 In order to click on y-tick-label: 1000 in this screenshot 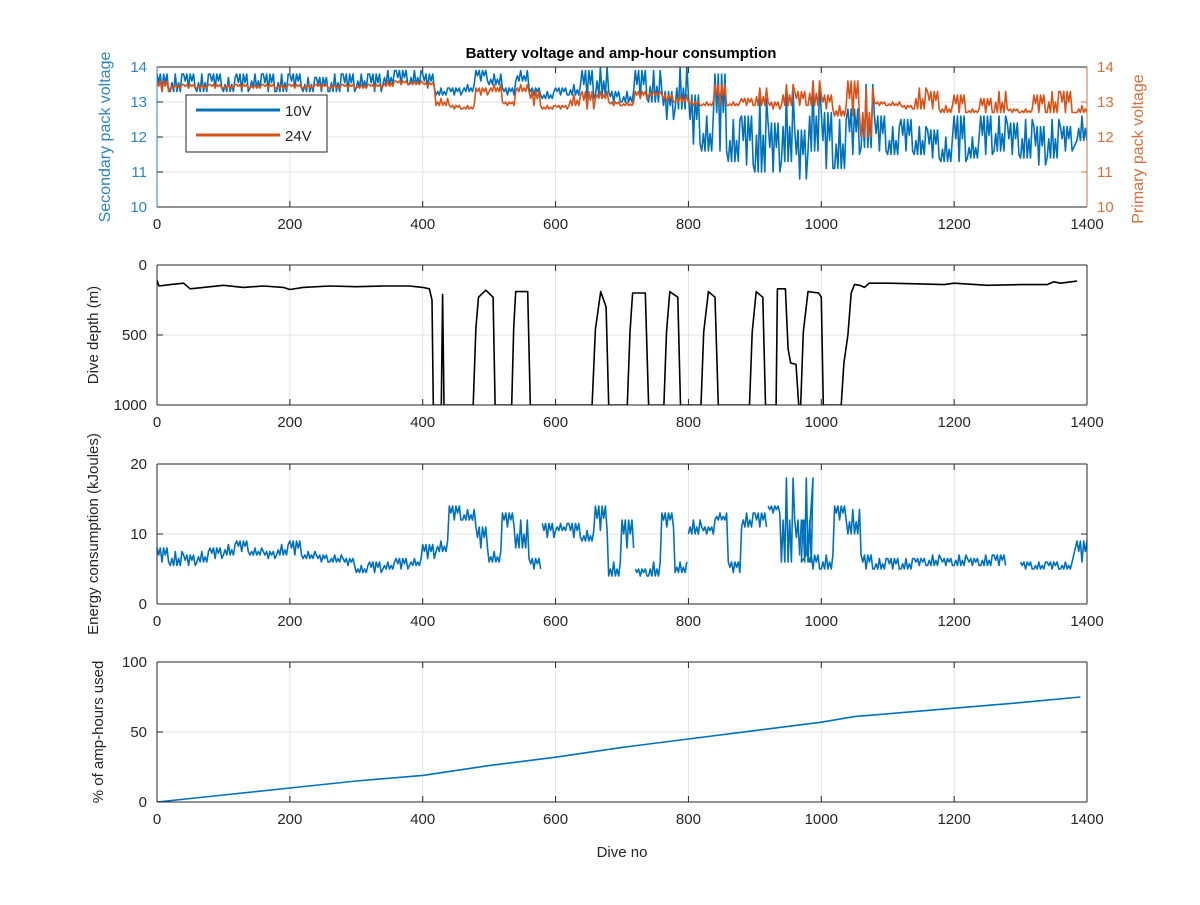, I will do `click(130, 405)`.